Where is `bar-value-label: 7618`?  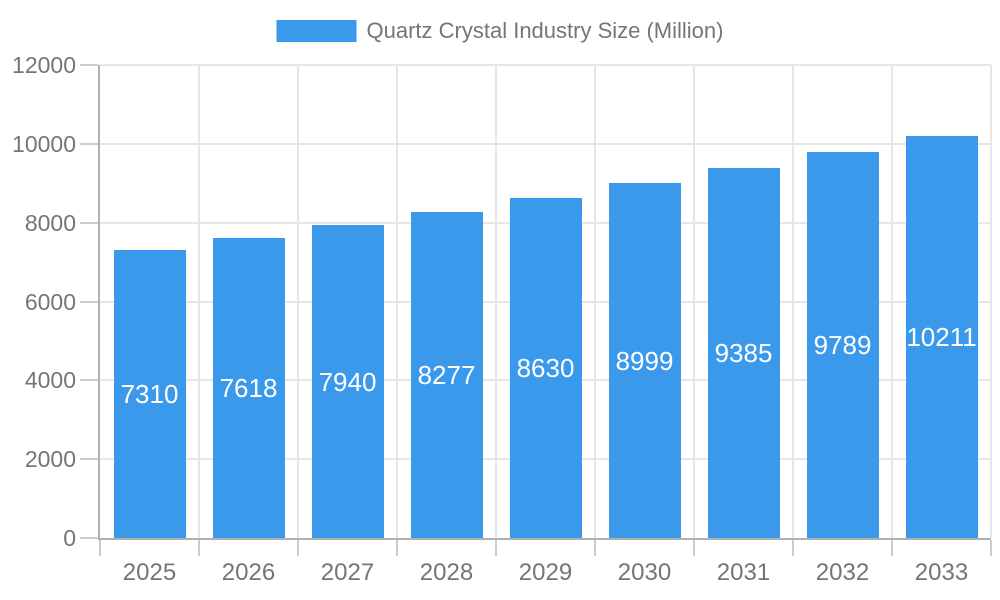
bar-value-label: 7618 is located at coordinates (248, 387).